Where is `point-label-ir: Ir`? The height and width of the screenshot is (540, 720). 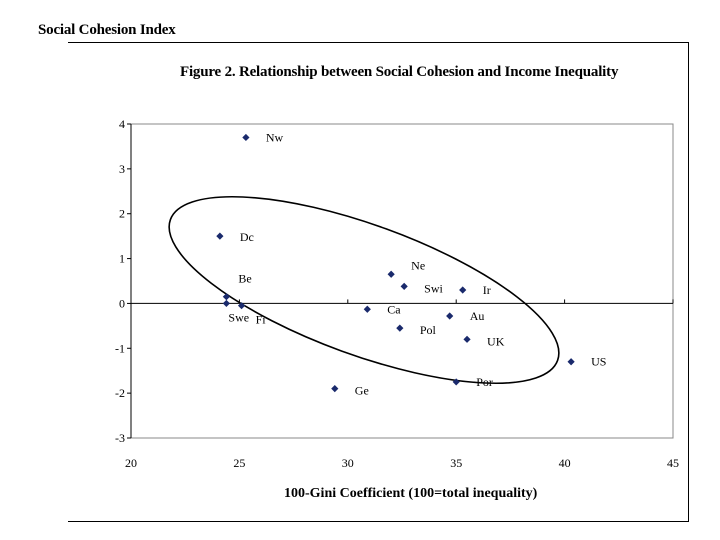
point-label-ir: Ir is located at coordinates (487, 290).